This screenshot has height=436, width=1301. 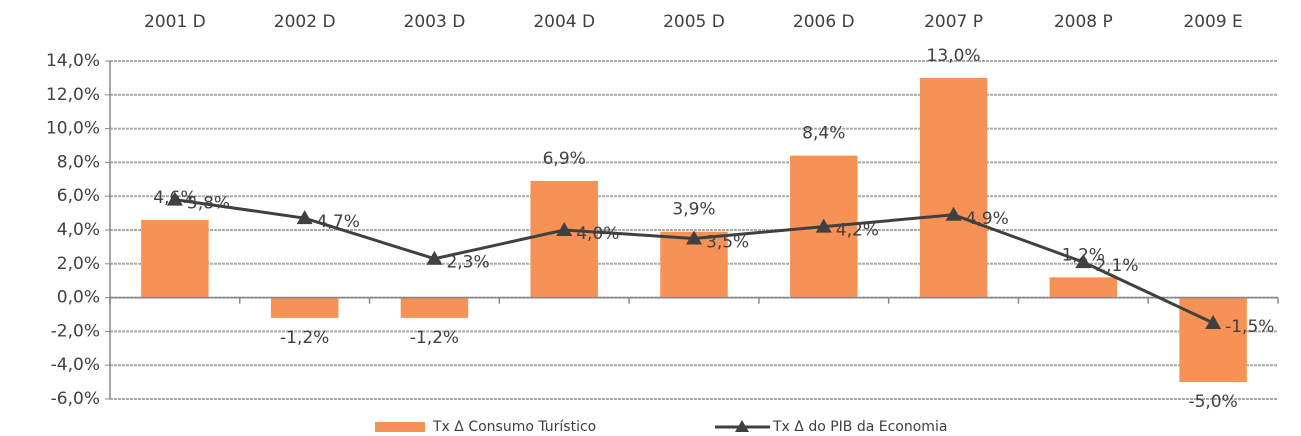 I want to click on y-tick-label: 12,0%, so click(x=73, y=95).